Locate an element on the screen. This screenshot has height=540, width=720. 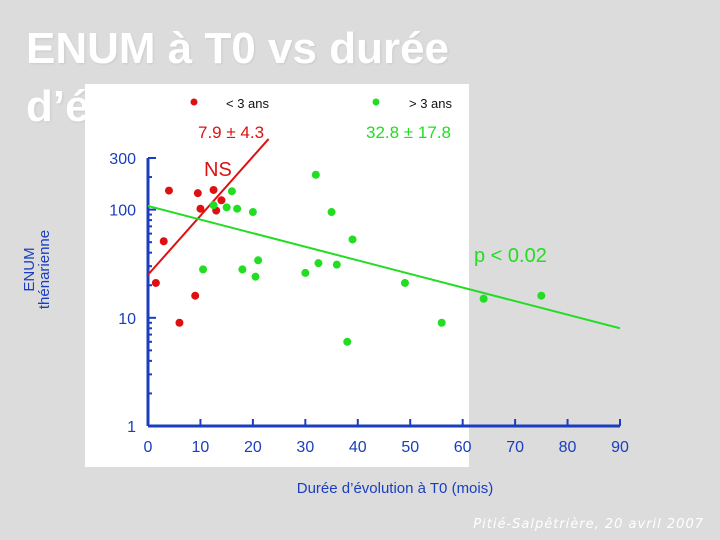
x-tick-label: 70 is located at coordinates (515, 447).